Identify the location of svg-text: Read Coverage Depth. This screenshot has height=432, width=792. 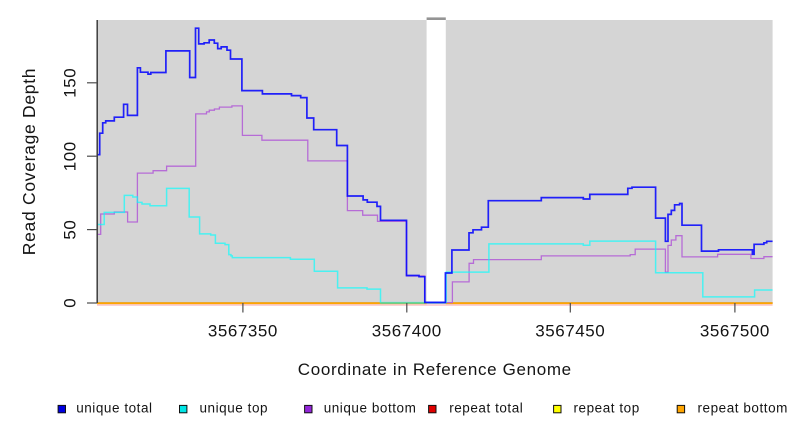
(29, 161).